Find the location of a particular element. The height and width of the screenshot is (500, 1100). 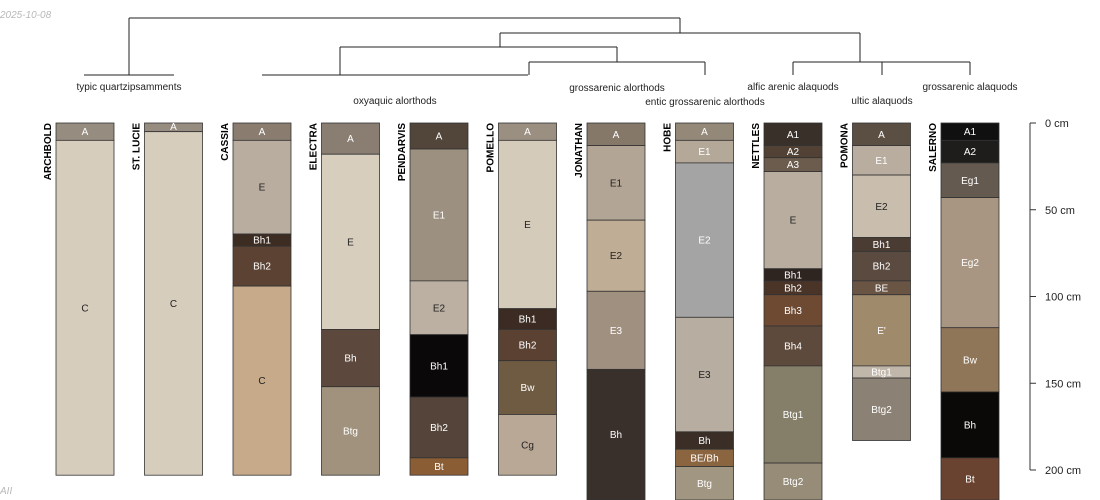

soil-profile: A E Bh1 Bh2 C CASSIA is located at coordinates (256, 299).